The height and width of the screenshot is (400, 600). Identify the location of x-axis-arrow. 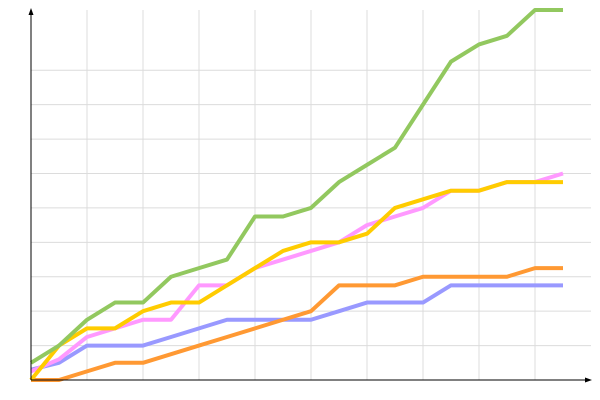
(588, 380).